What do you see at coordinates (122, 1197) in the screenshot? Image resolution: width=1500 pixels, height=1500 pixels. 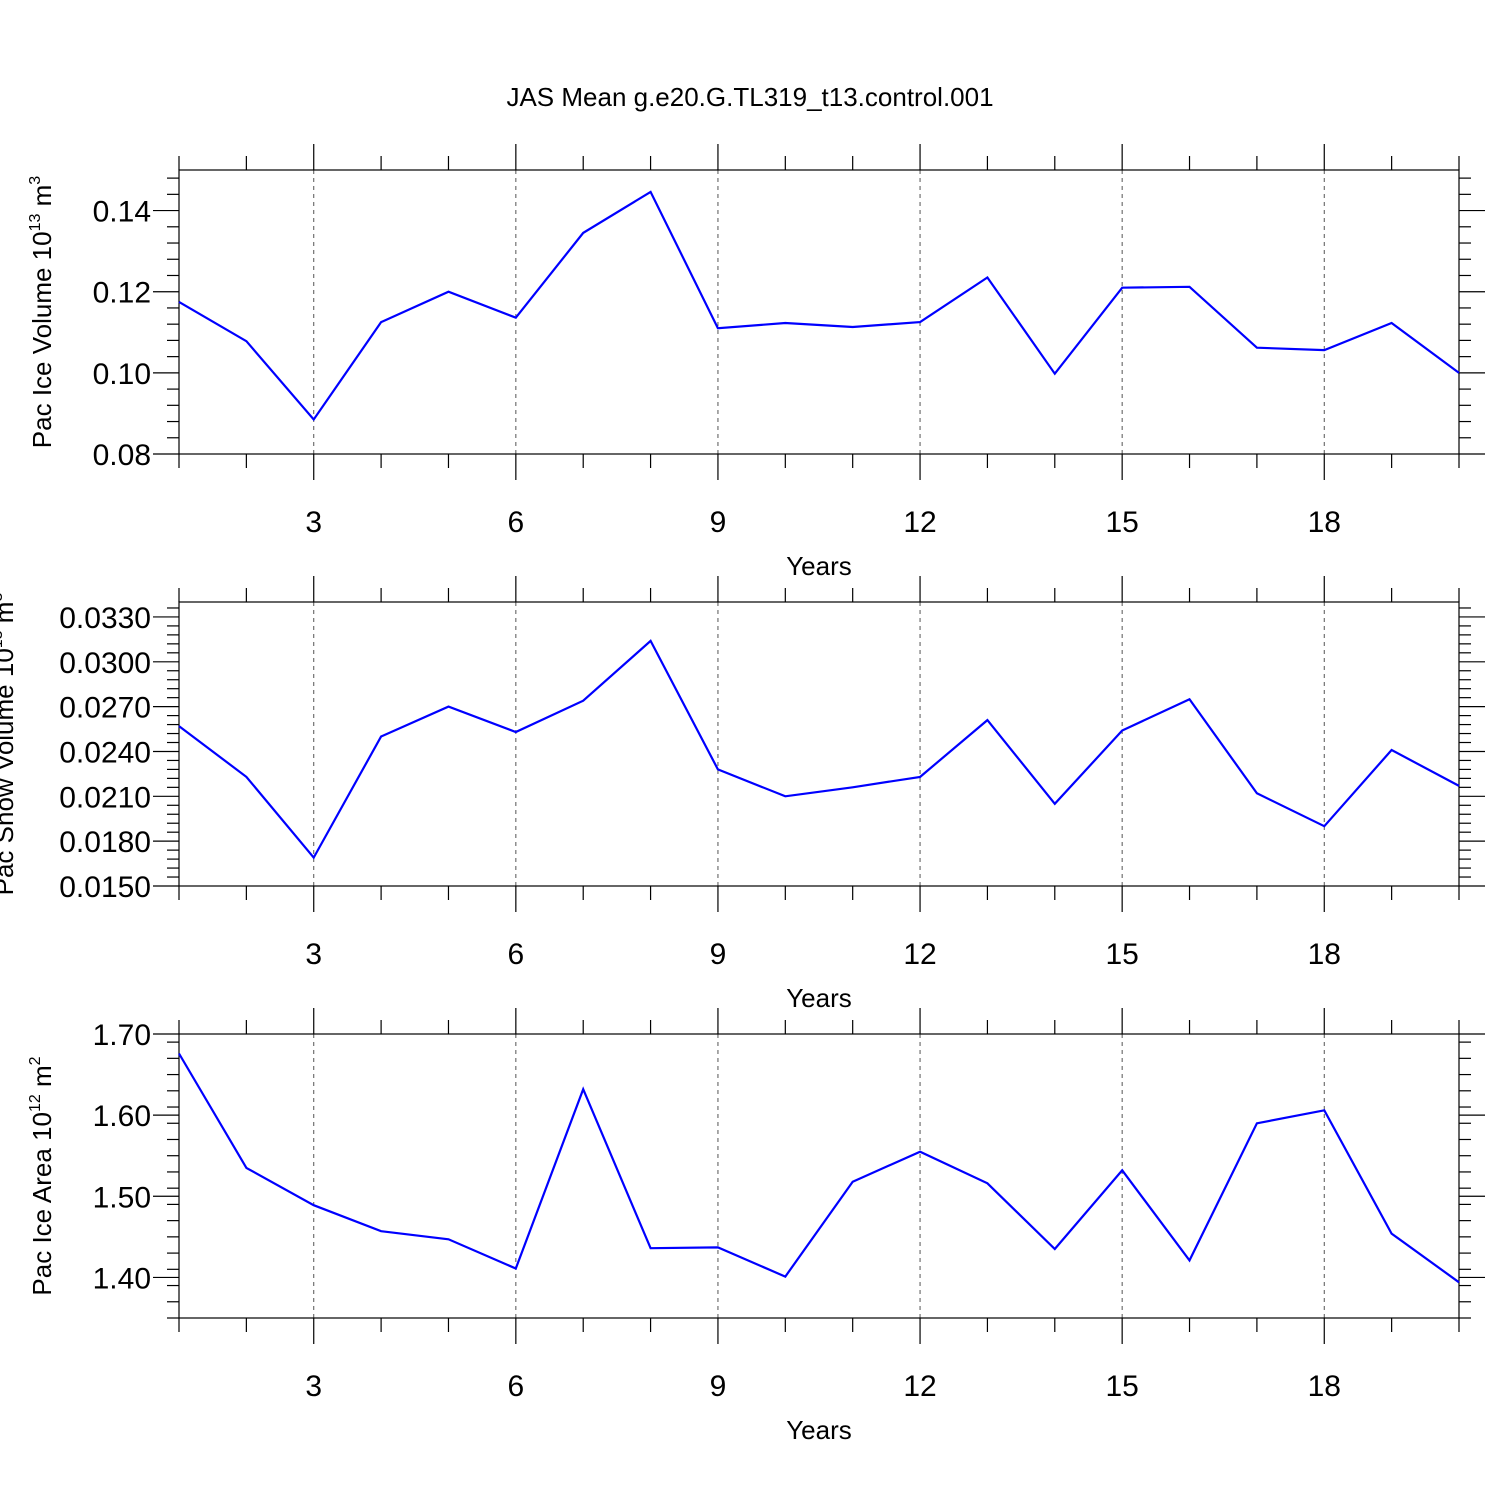 I see `y-tick-label: 1.50` at bounding box center [122, 1197].